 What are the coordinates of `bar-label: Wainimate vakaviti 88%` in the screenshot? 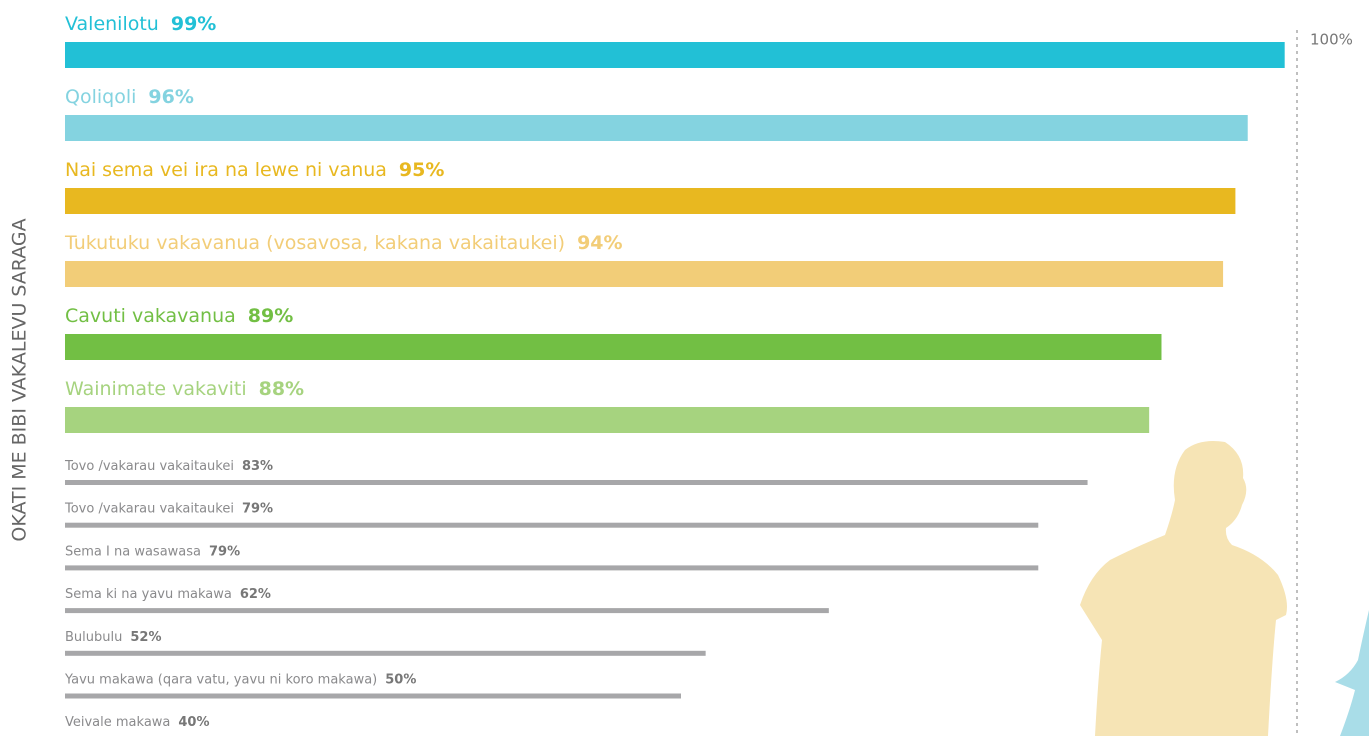 It's located at (184, 389).